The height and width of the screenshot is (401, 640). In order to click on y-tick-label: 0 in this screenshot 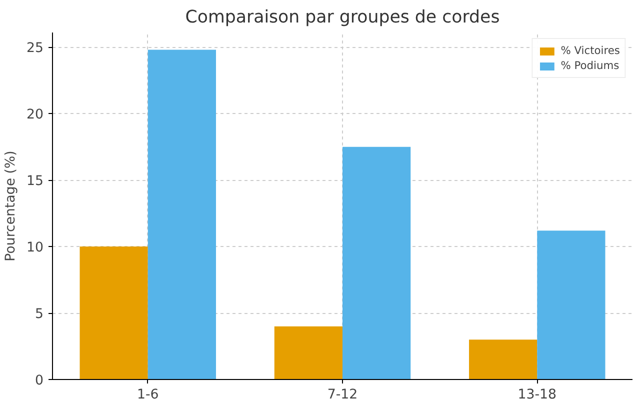, I will do `click(39, 381)`.